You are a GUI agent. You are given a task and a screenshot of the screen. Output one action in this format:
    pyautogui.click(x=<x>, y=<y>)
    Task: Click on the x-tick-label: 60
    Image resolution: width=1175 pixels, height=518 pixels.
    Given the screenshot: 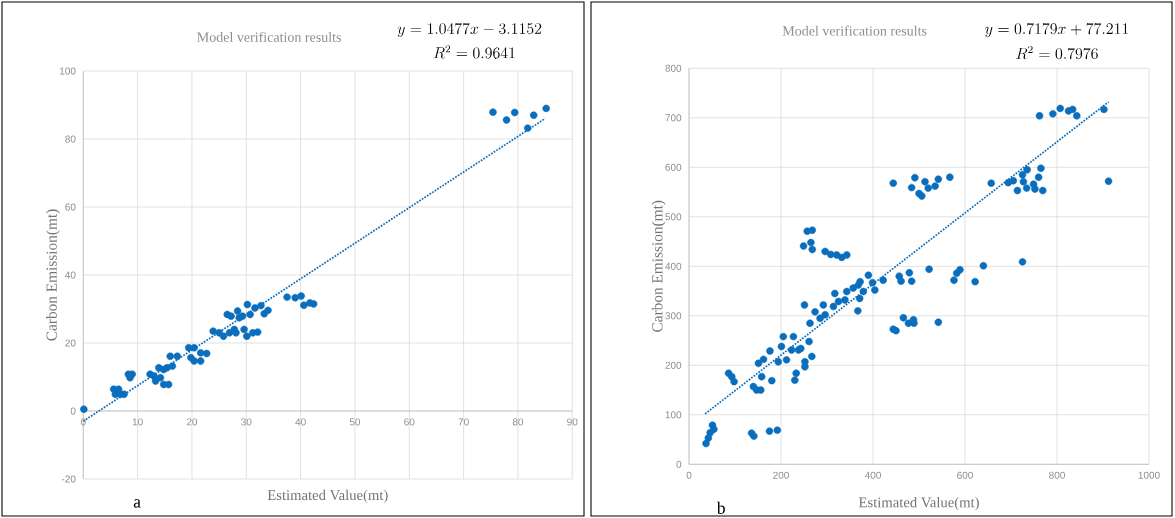 What is the action you would take?
    pyautogui.click(x=409, y=422)
    